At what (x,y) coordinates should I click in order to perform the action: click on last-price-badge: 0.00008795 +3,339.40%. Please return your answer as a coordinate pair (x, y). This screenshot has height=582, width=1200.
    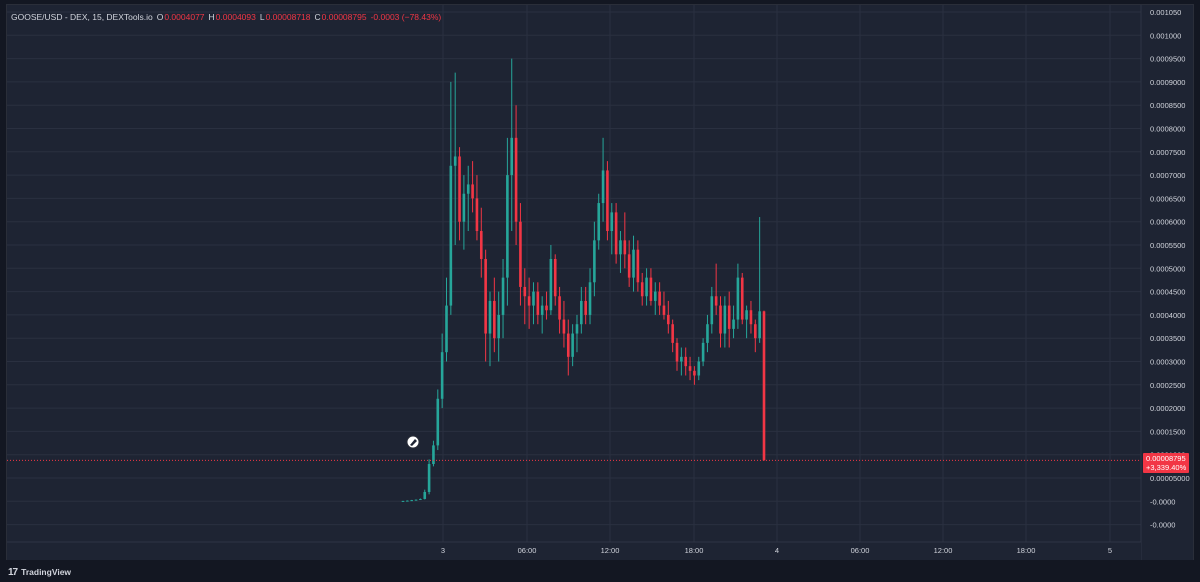
    Looking at the image, I should click on (1166, 463).